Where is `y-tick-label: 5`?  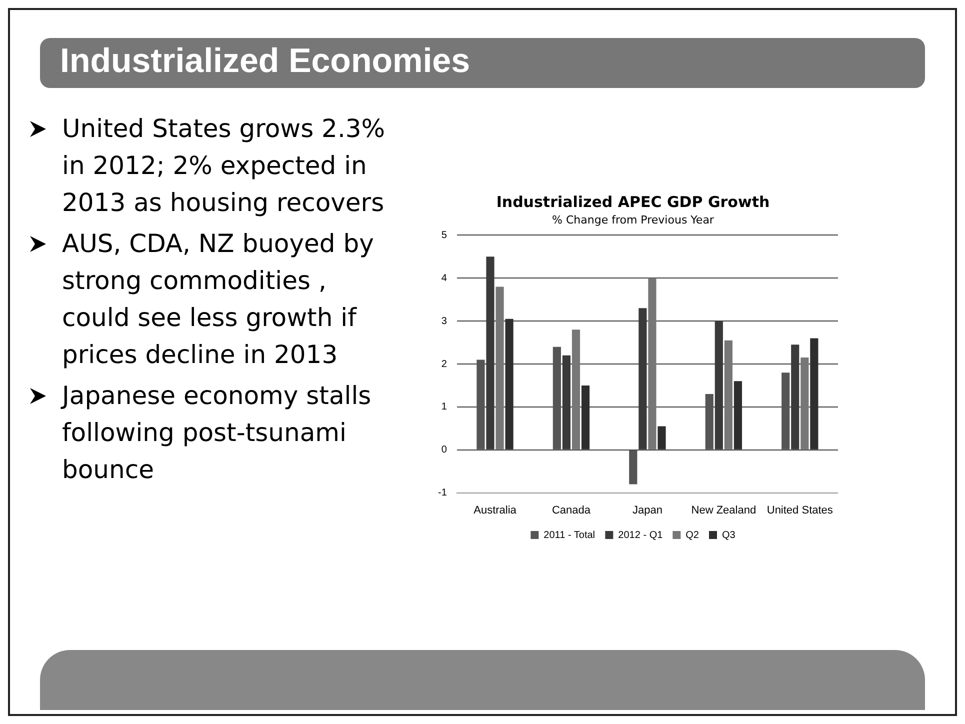
y-tick-label: 5 is located at coordinates (444, 235).